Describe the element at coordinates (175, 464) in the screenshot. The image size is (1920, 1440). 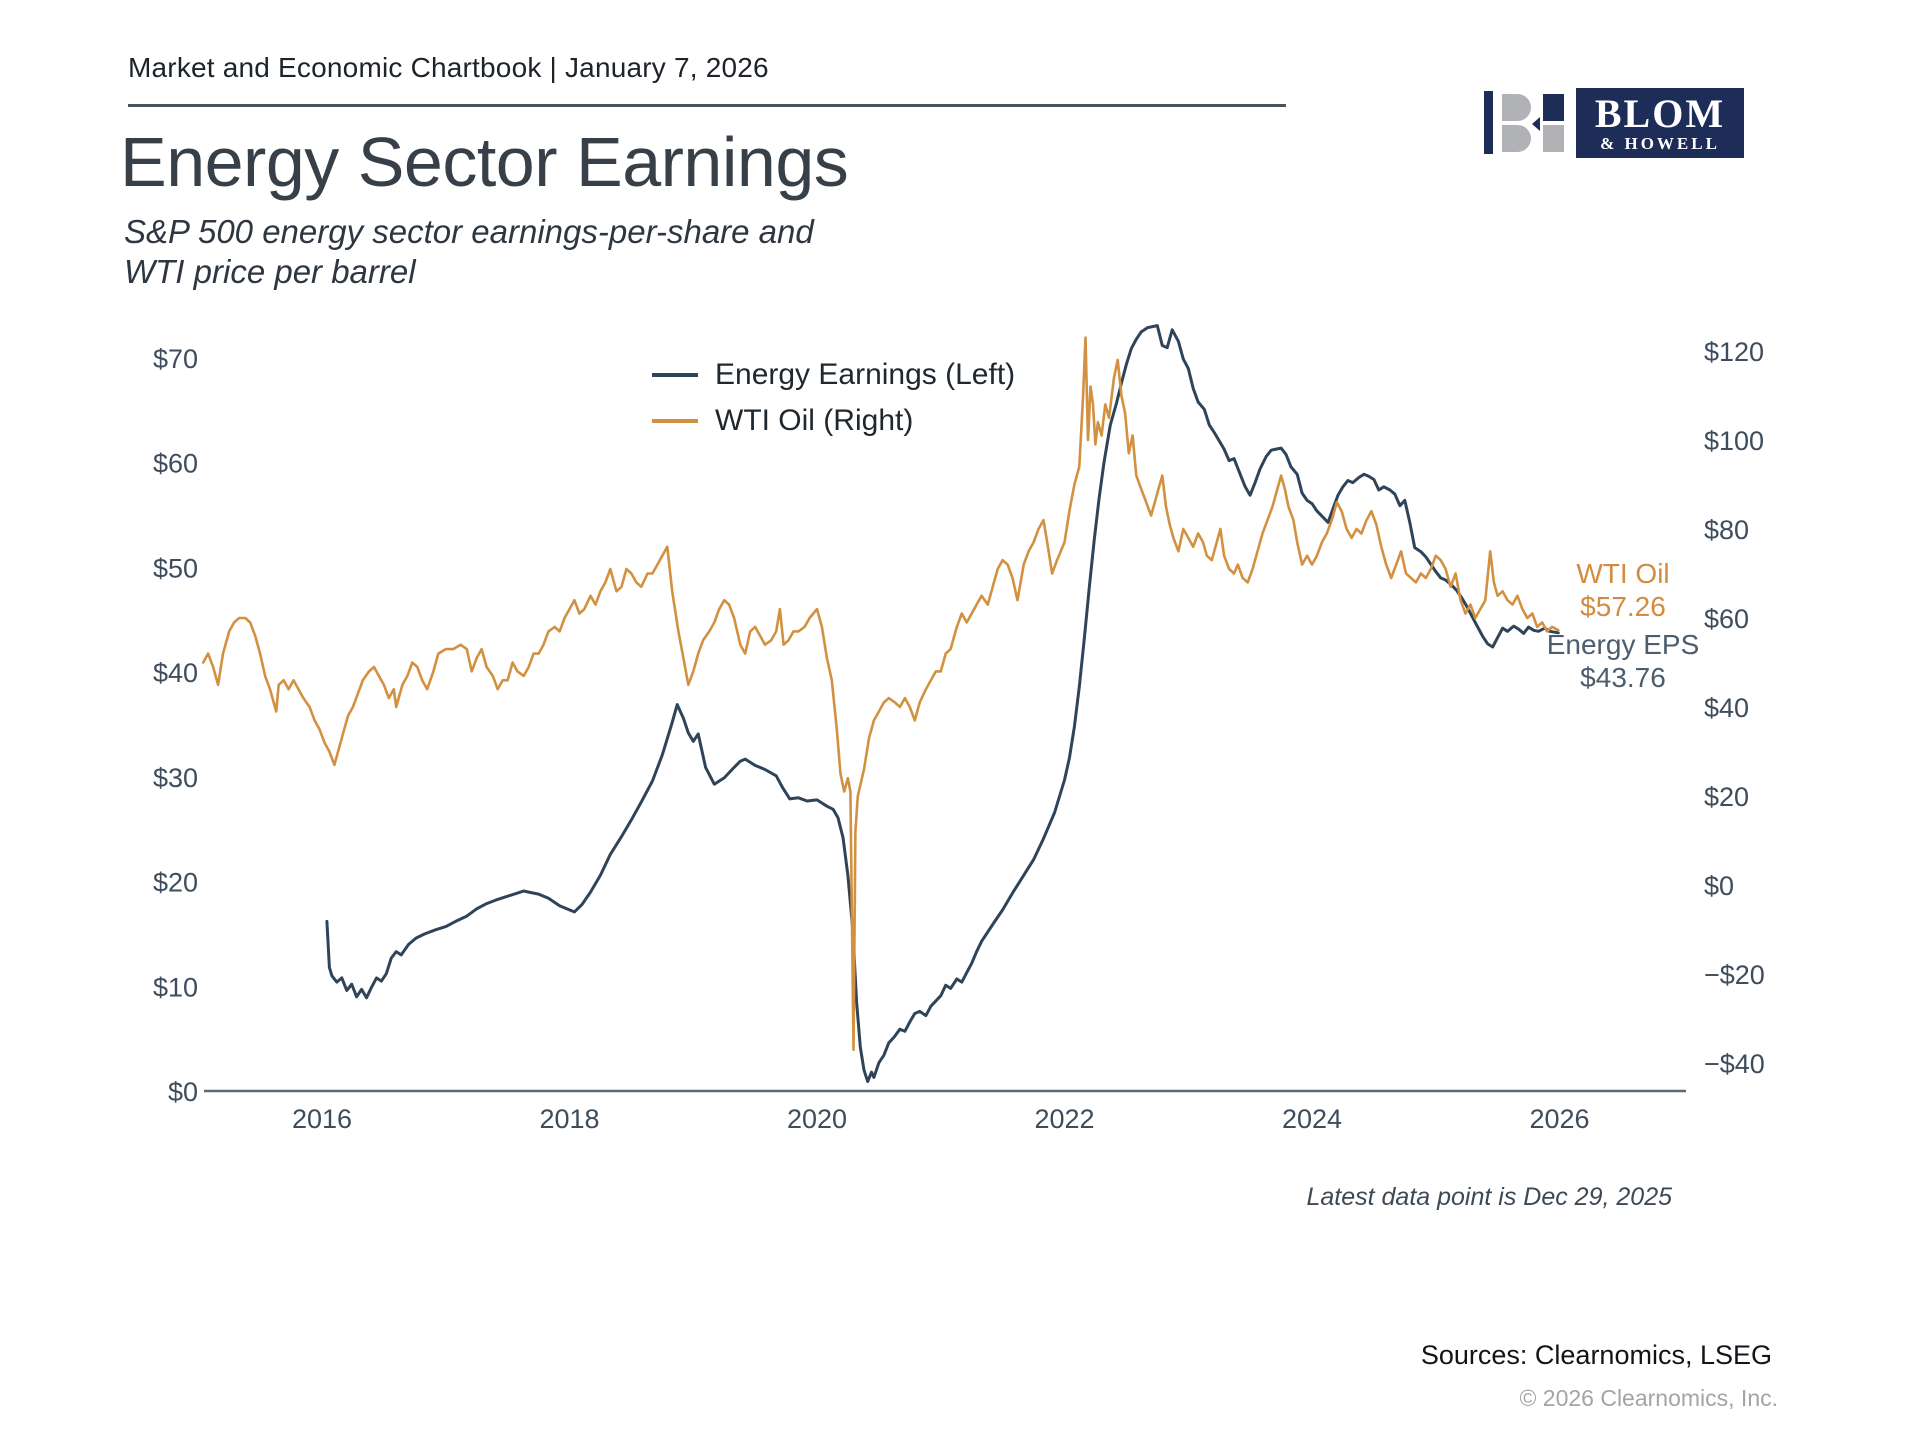
I see `left-axis-tick-label: $60` at that location.